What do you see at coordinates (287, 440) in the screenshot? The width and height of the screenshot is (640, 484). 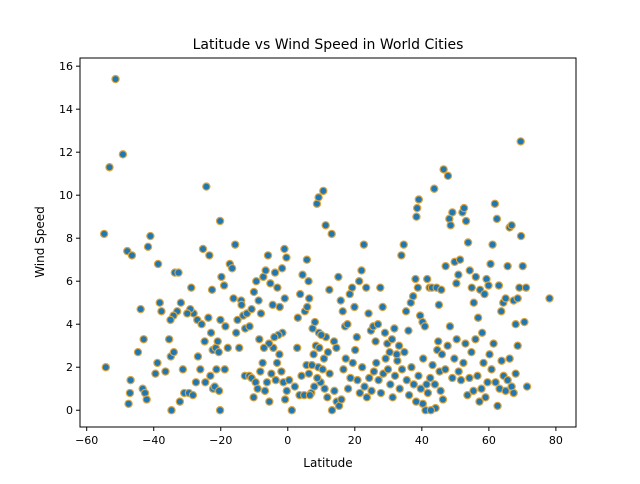 I see `x-tick-label: 0` at bounding box center [287, 440].